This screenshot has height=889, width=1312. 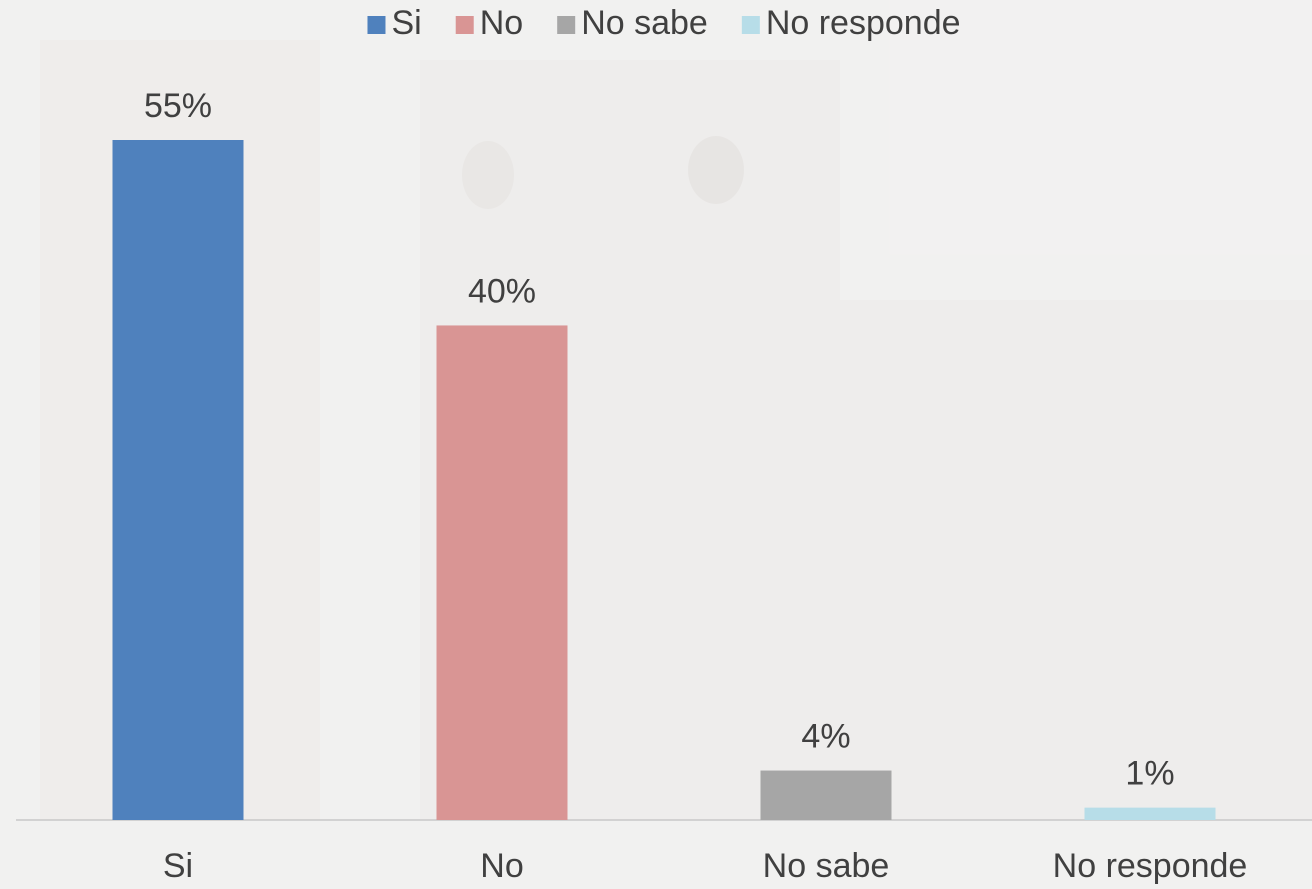 What do you see at coordinates (863, 23) in the screenshot?
I see `legend-label: No responde` at bounding box center [863, 23].